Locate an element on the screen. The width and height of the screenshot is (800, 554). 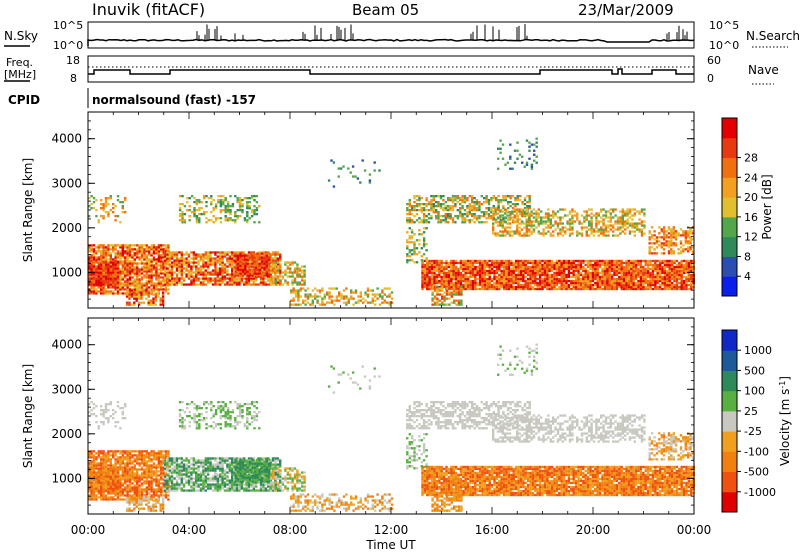
noise-left-tick-bottom: 10^0 is located at coordinates (68, 45).